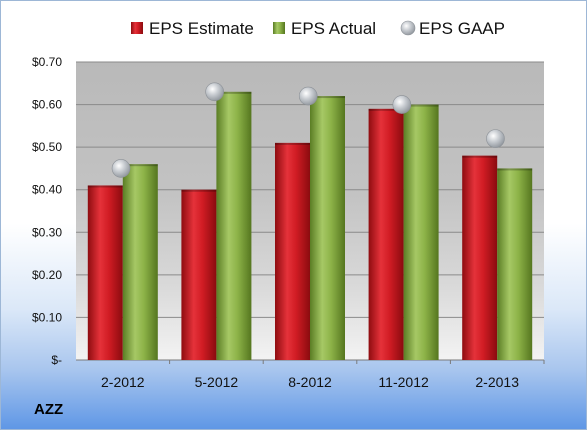  I want to click on x-tick-label: 11-2012, so click(403, 382).